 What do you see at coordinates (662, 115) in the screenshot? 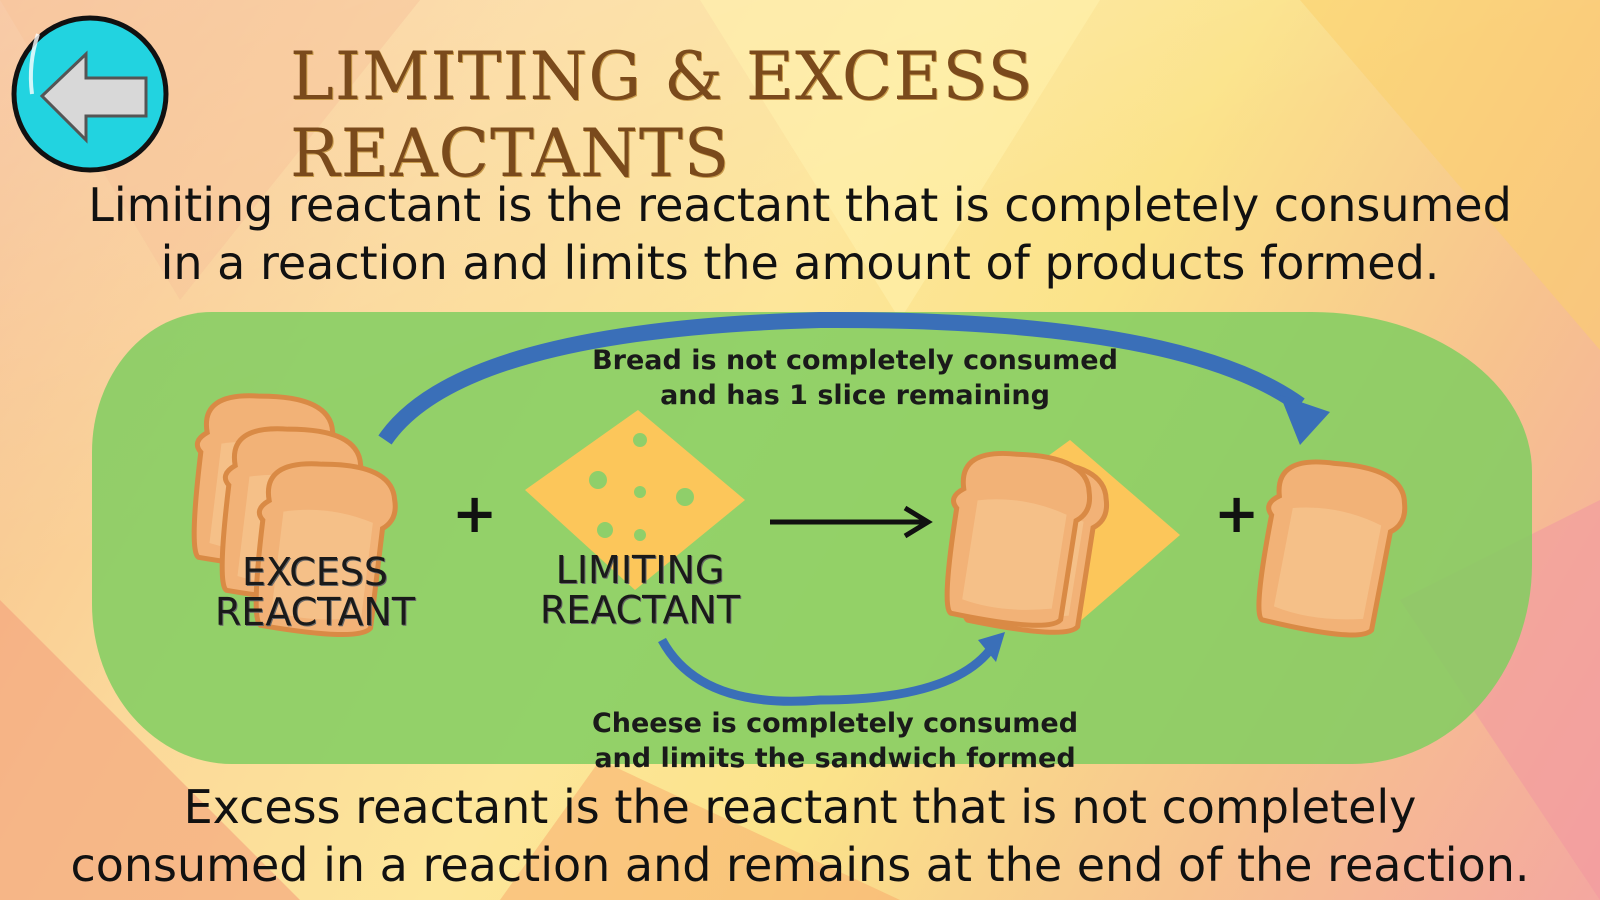
I see `page-title: LIMITING & EXCESS REACTANTS` at bounding box center [662, 115].